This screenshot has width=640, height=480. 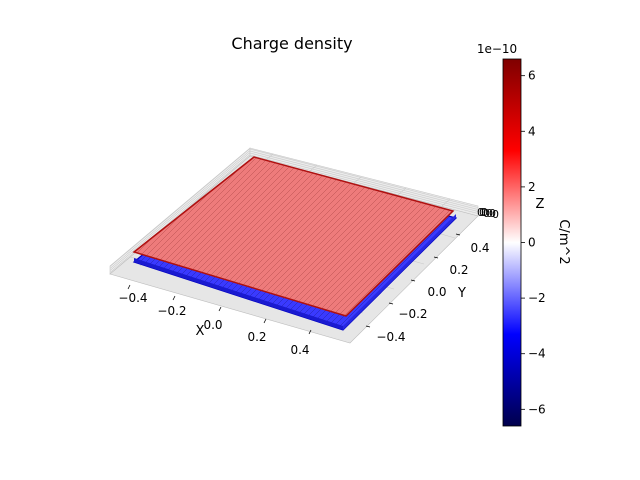 I want to click on colorbar: 1e−10 C/m^2 −6 −4 −2 0 2 4 6, so click(x=524, y=234).